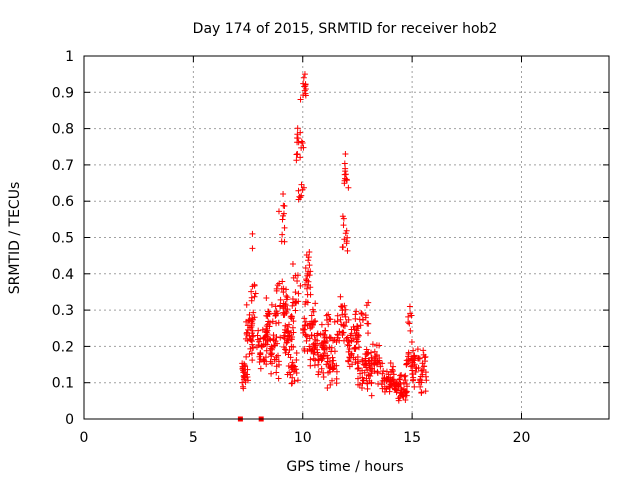  Describe the element at coordinates (15, 238) in the screenshot. I see `y-axis-label: SRMTID / TECUs` at that location.